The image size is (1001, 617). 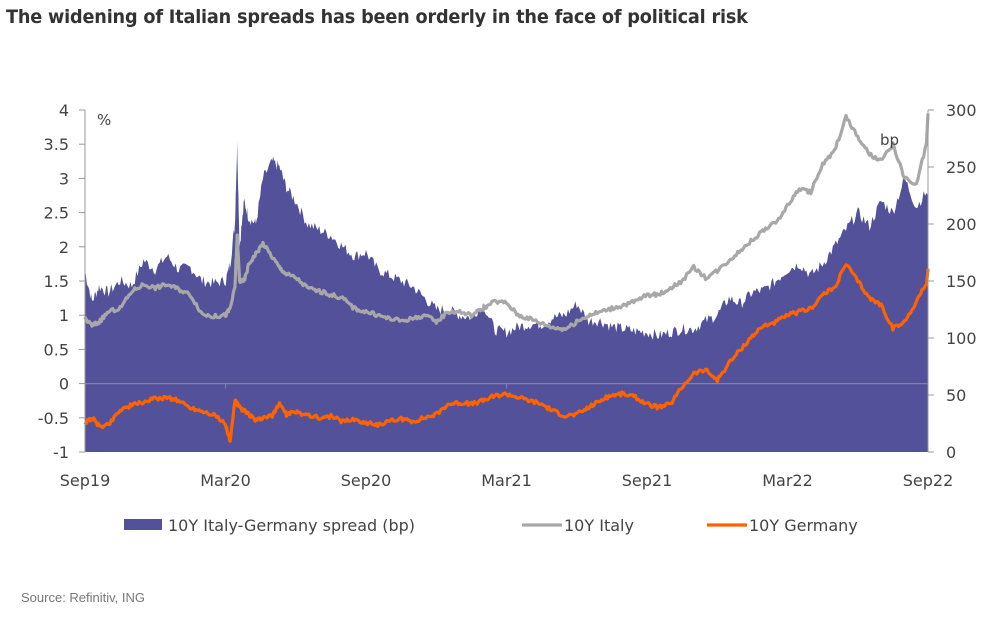 What do you see at coordinates (53, 418) in the screenshot?
I see `left-axis-tick-label: -0.5` at bounding box center [53, 418].